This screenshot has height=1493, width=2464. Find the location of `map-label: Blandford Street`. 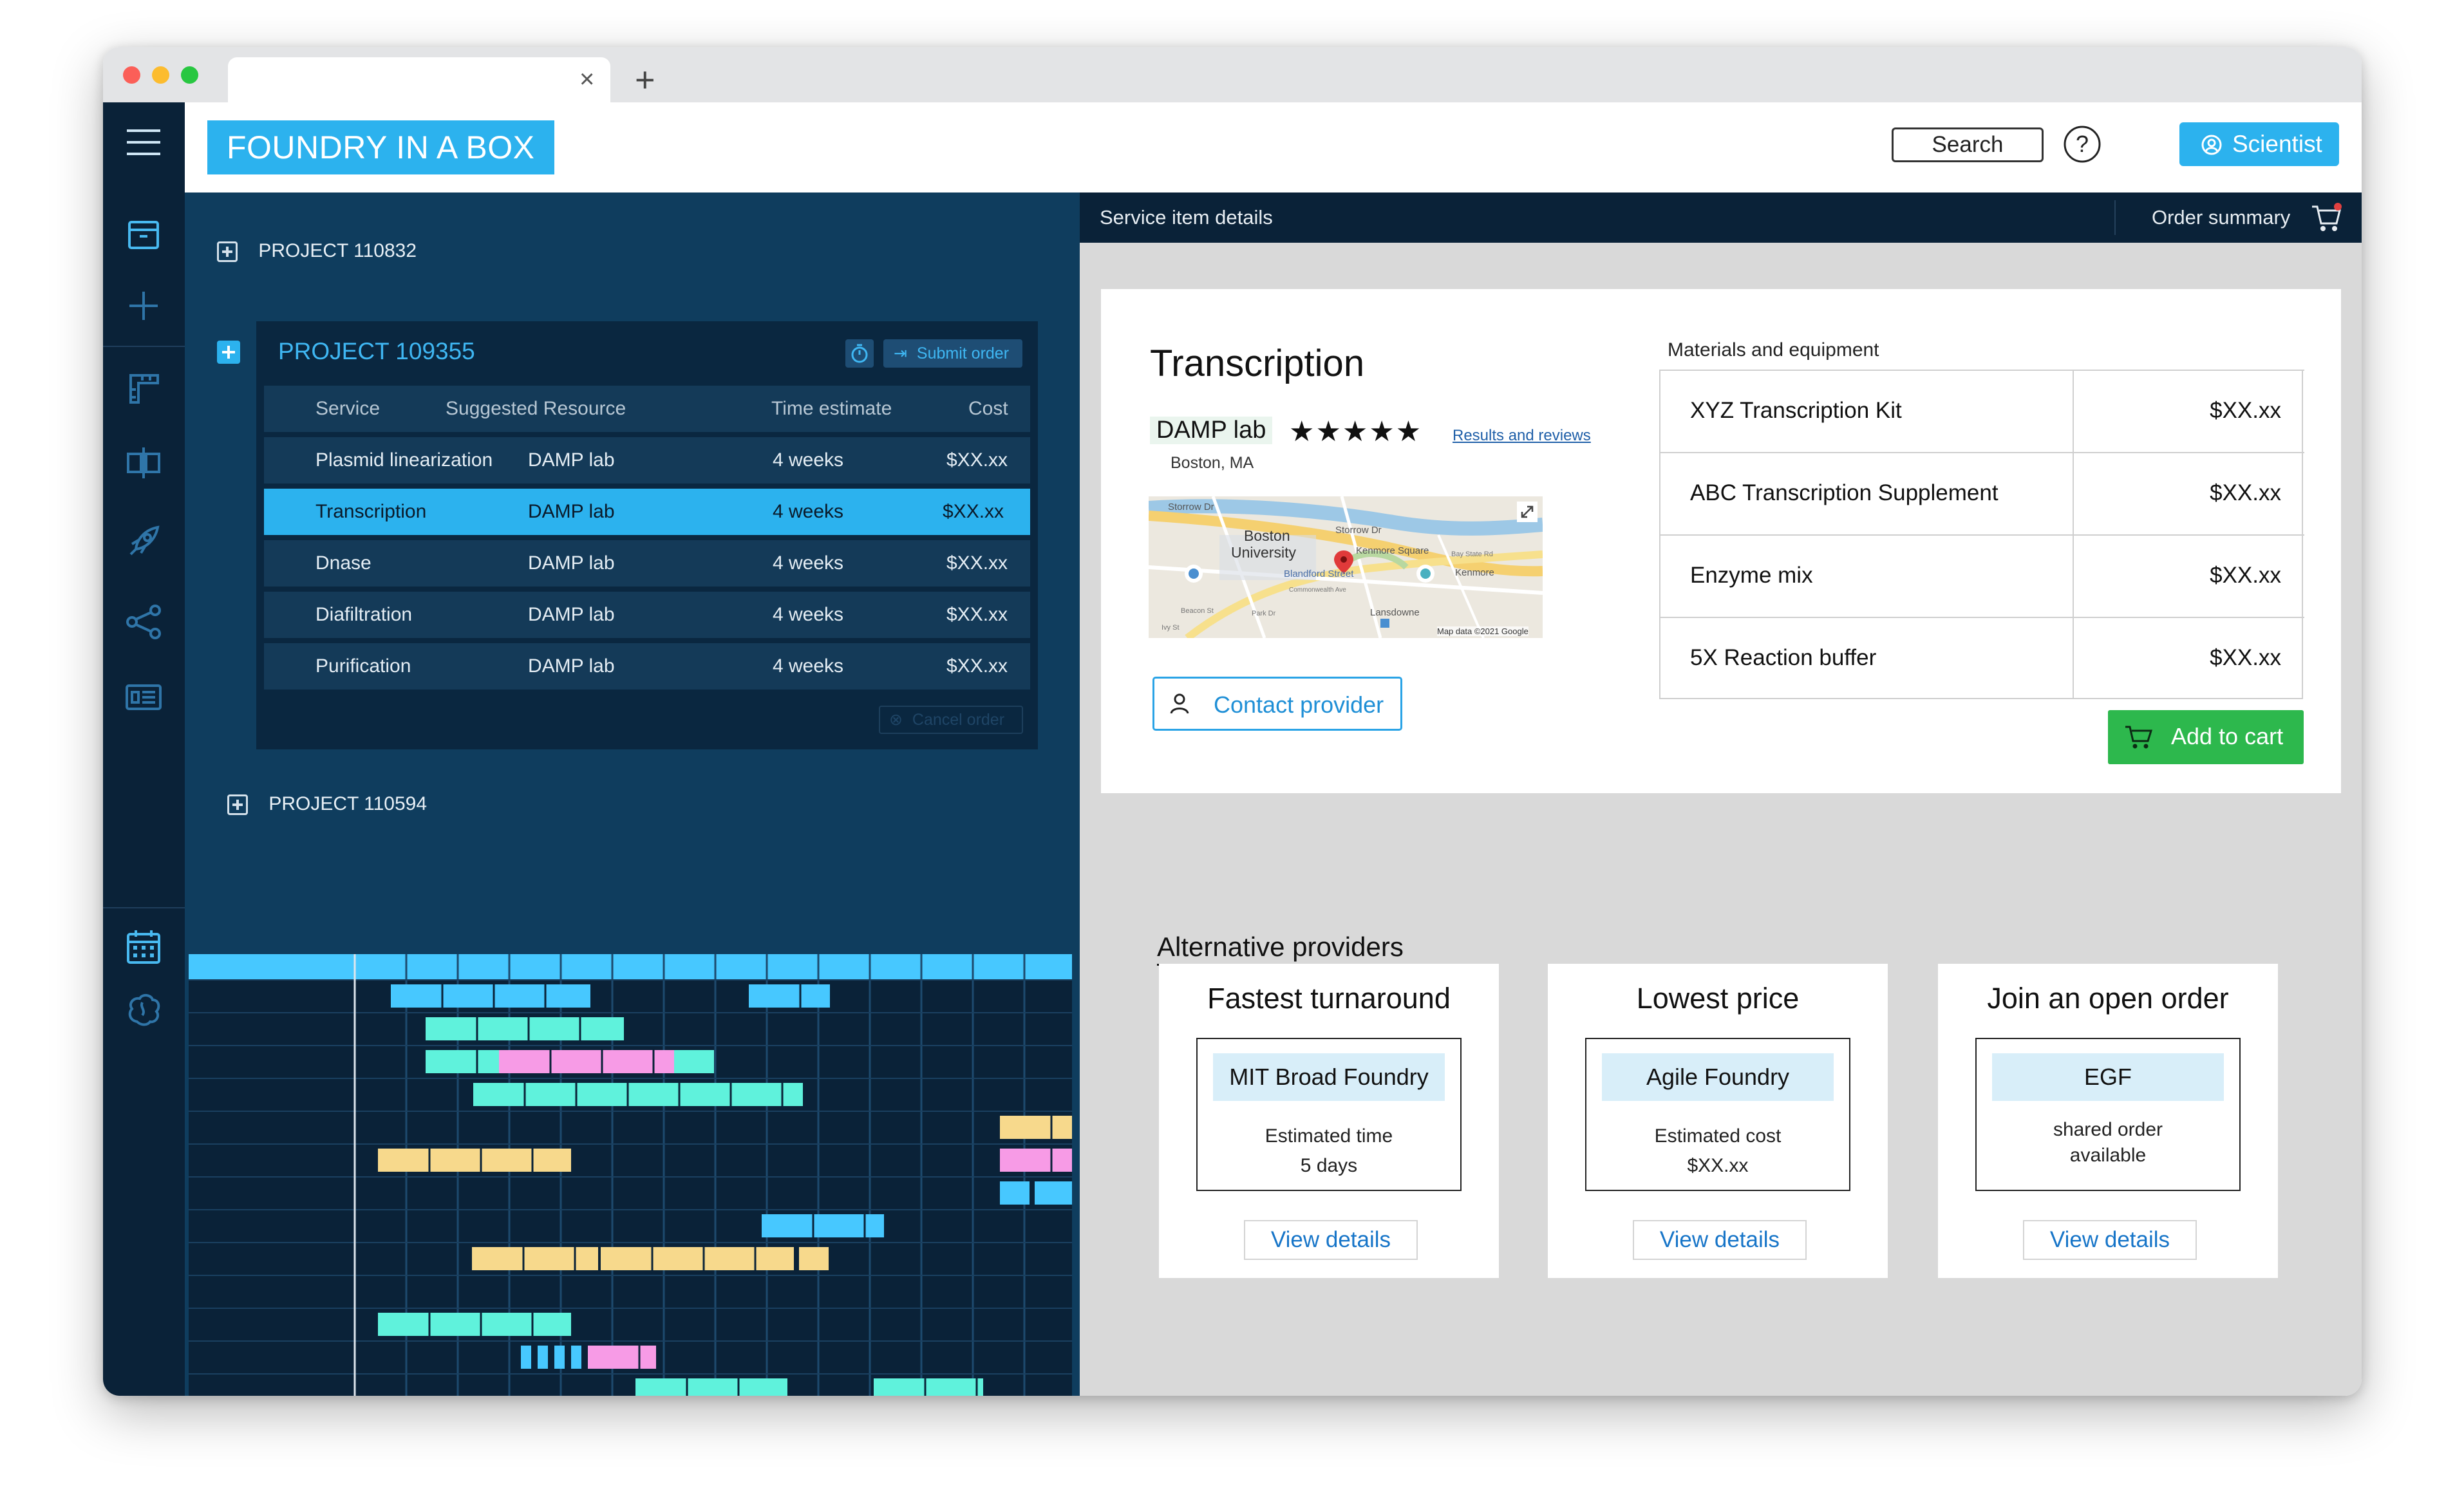

map-label: Blandford Street is located at coordinates (1319, 573).